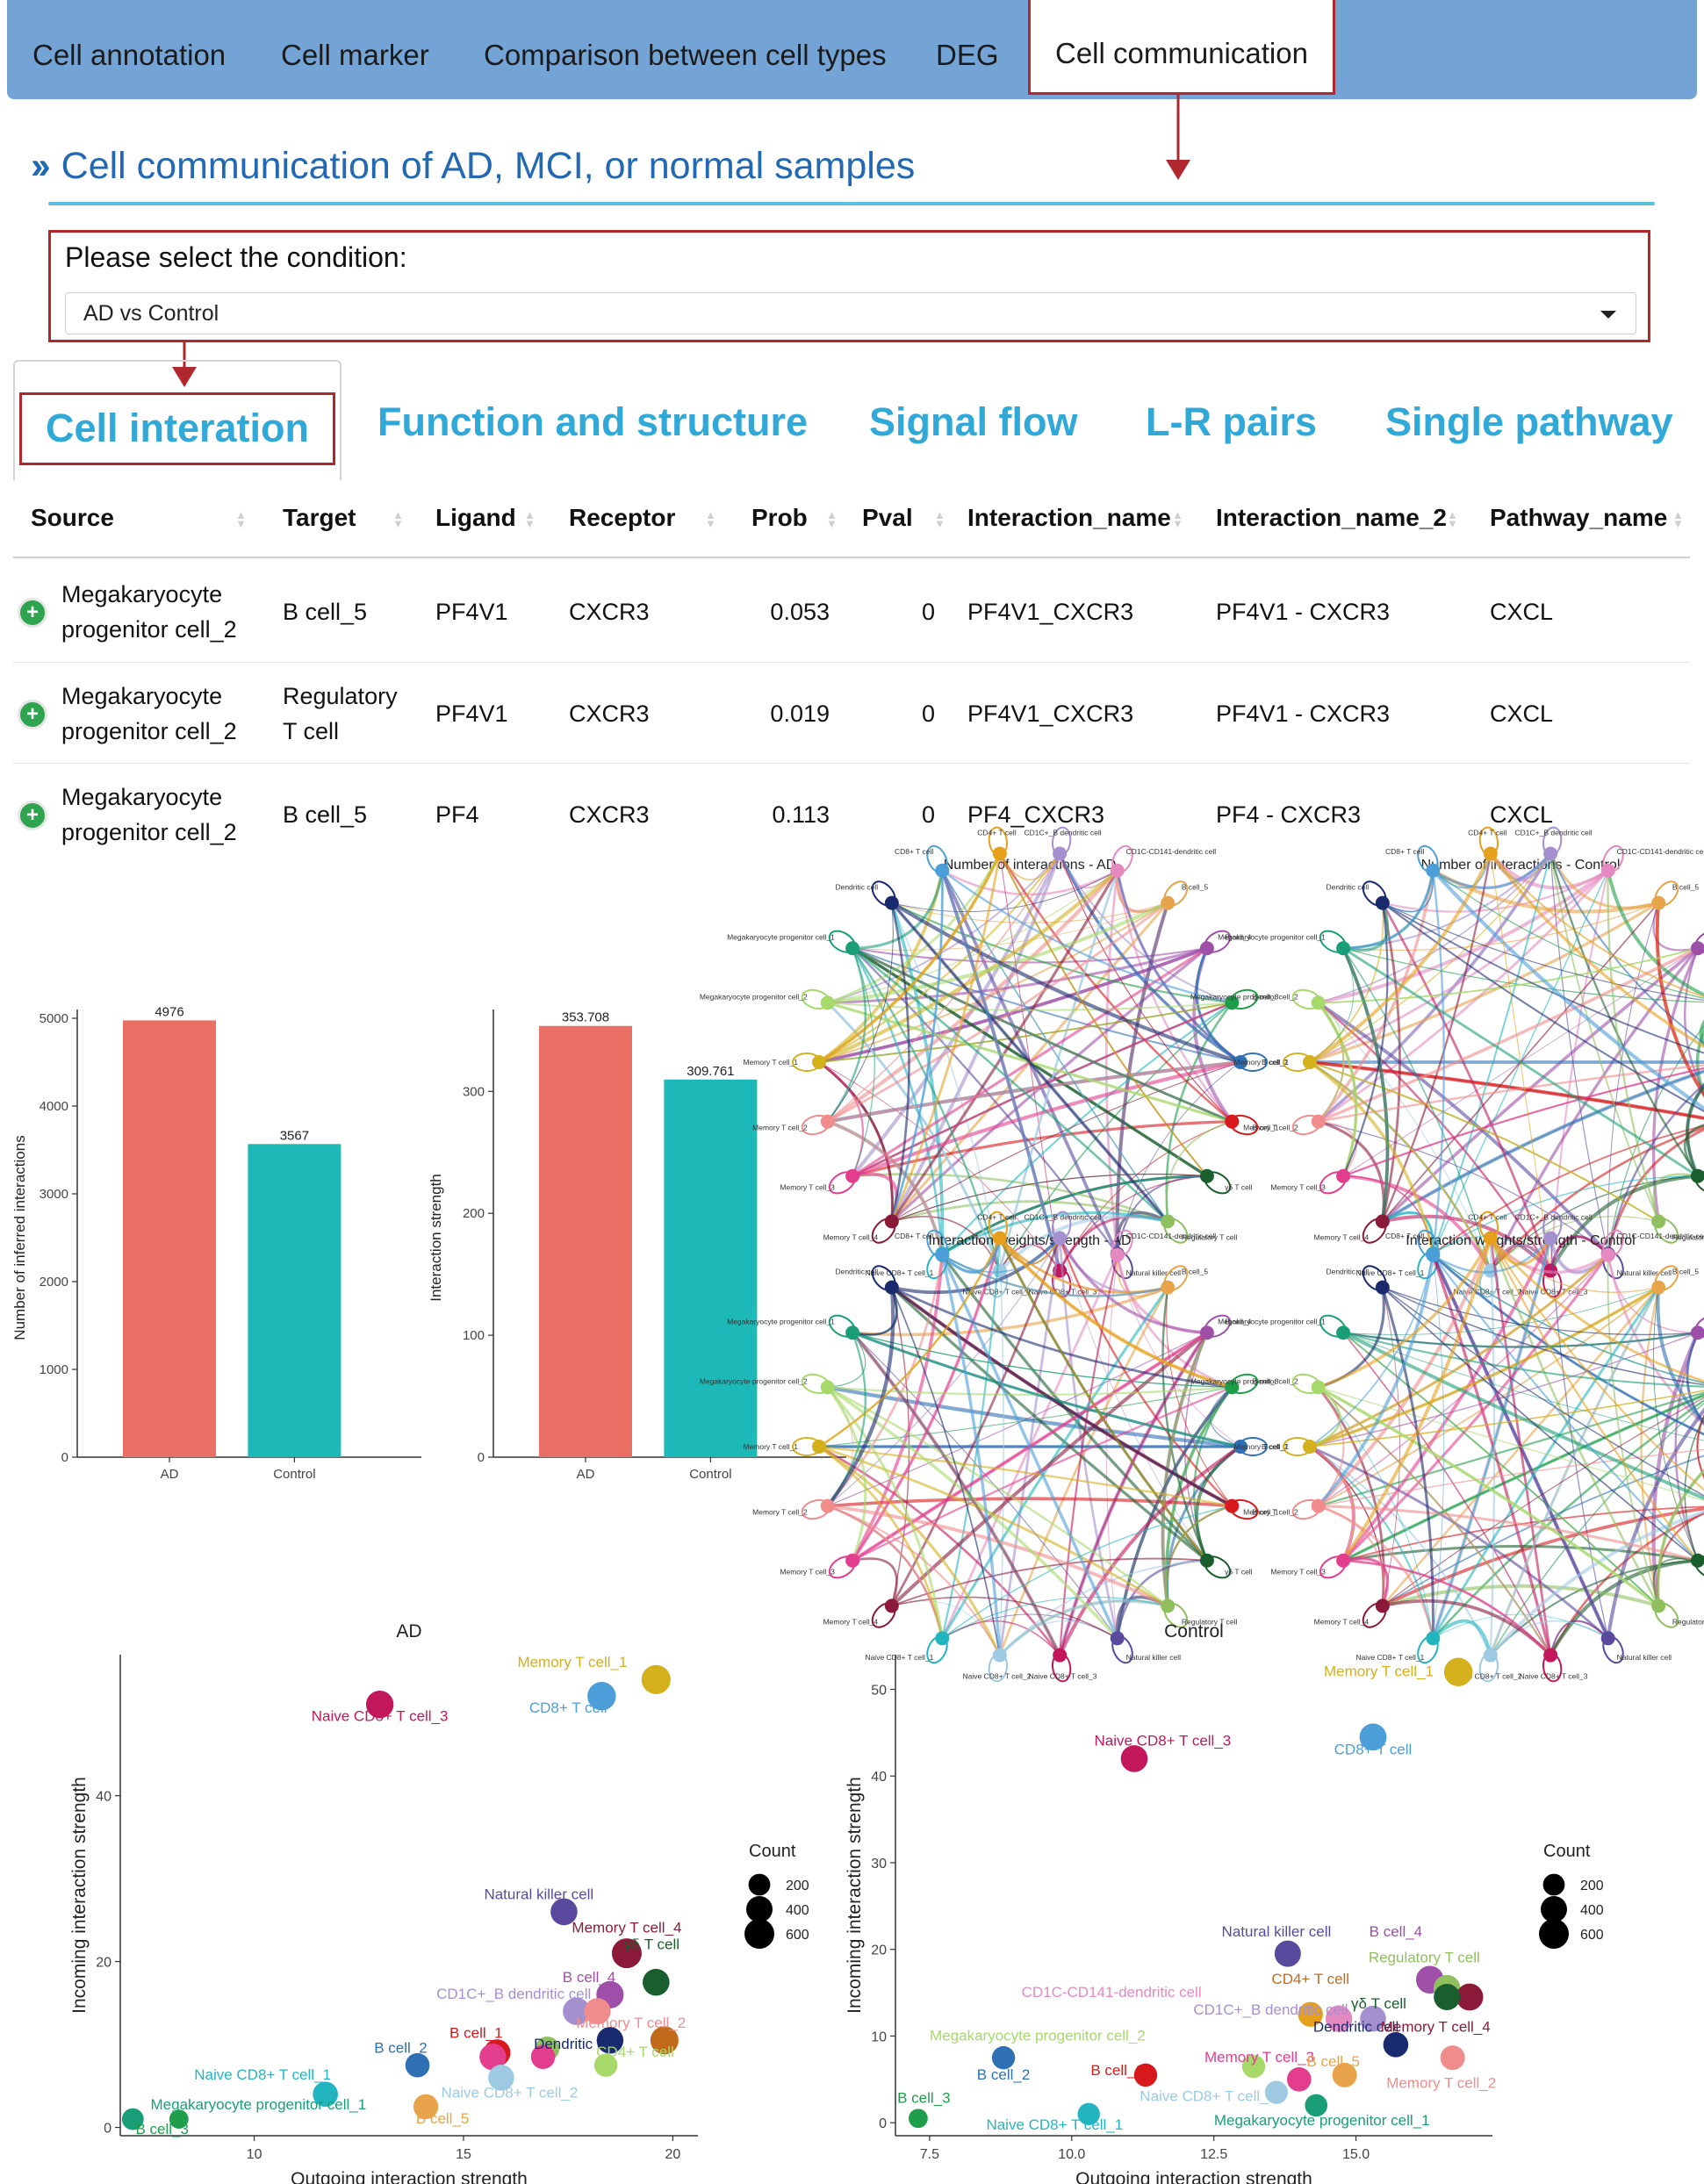  I want to click on tab-cell-marker: Cell marker, so click(355, 55).